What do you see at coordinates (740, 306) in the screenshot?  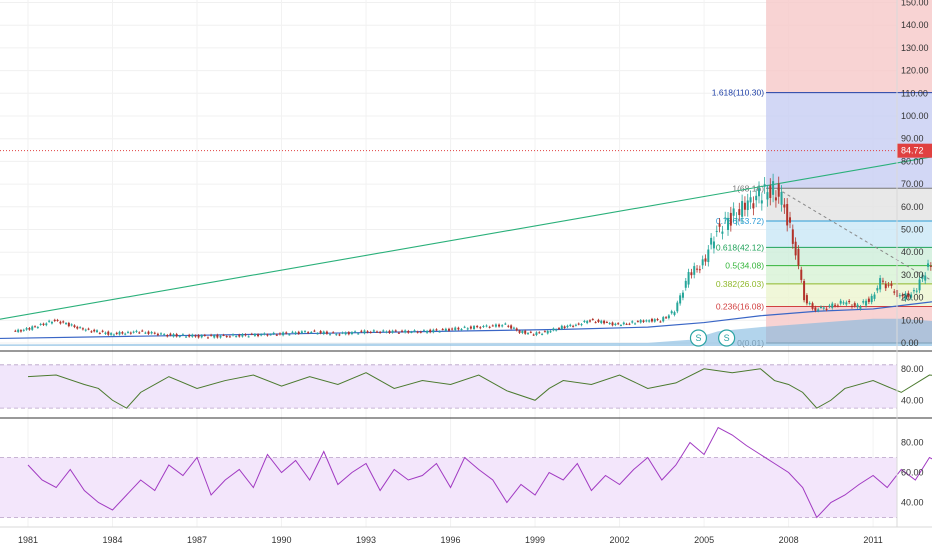 I see `fib-level-label: 0.236(16.08)` at bounding box center [740, 306].